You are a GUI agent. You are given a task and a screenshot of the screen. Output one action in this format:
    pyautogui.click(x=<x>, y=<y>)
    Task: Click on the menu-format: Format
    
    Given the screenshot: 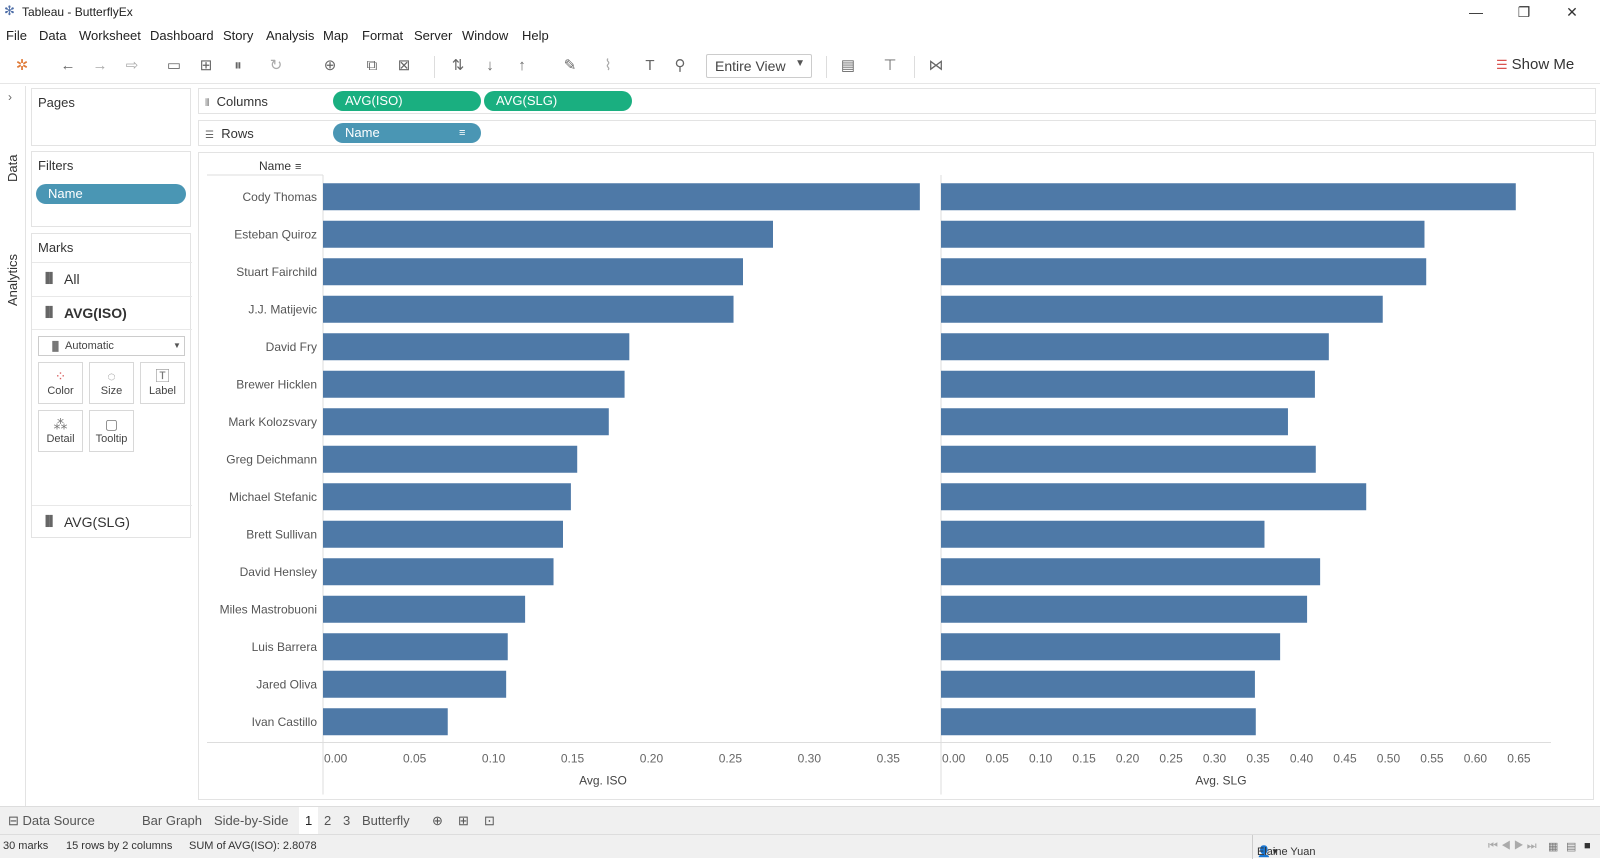 What is the action you would take?
    pyautogui.click(x=383, y=35)
    